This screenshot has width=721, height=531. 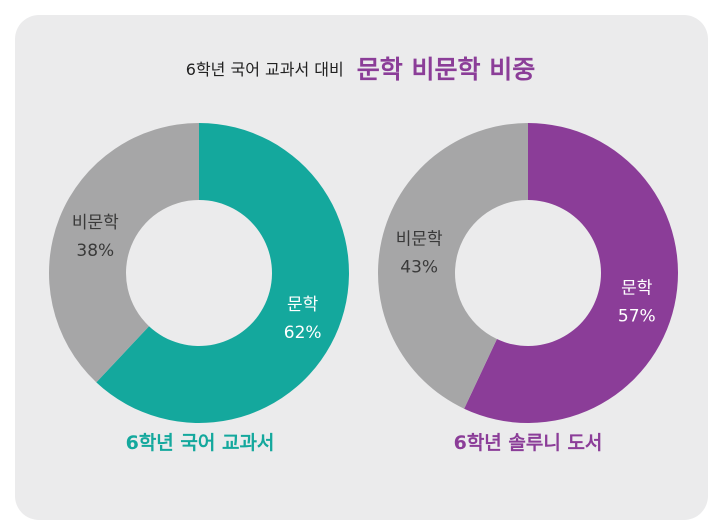 I want to click on caption-textbook: 6학년 국어 교과서, so click(x=200, y=443).